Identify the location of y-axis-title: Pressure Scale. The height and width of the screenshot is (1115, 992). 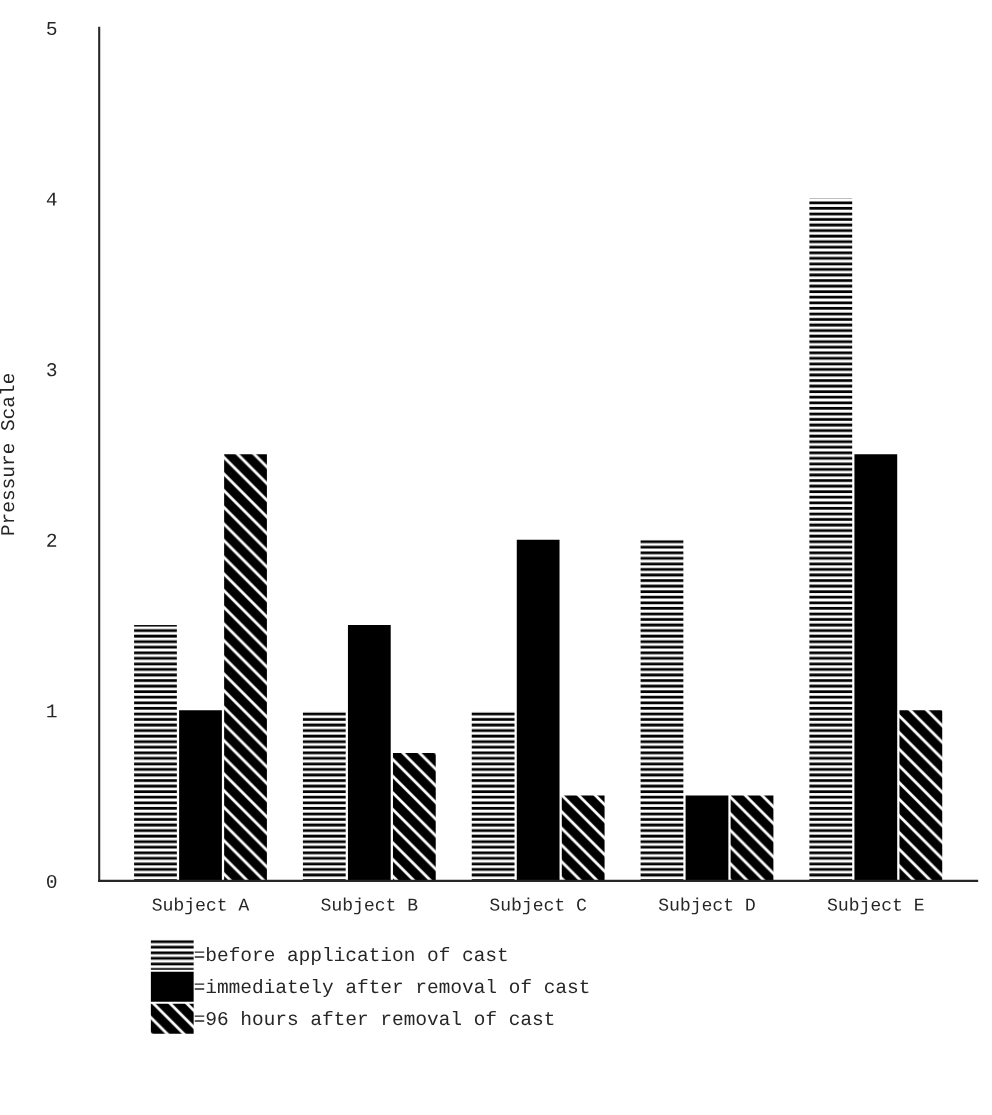
(7, 454).